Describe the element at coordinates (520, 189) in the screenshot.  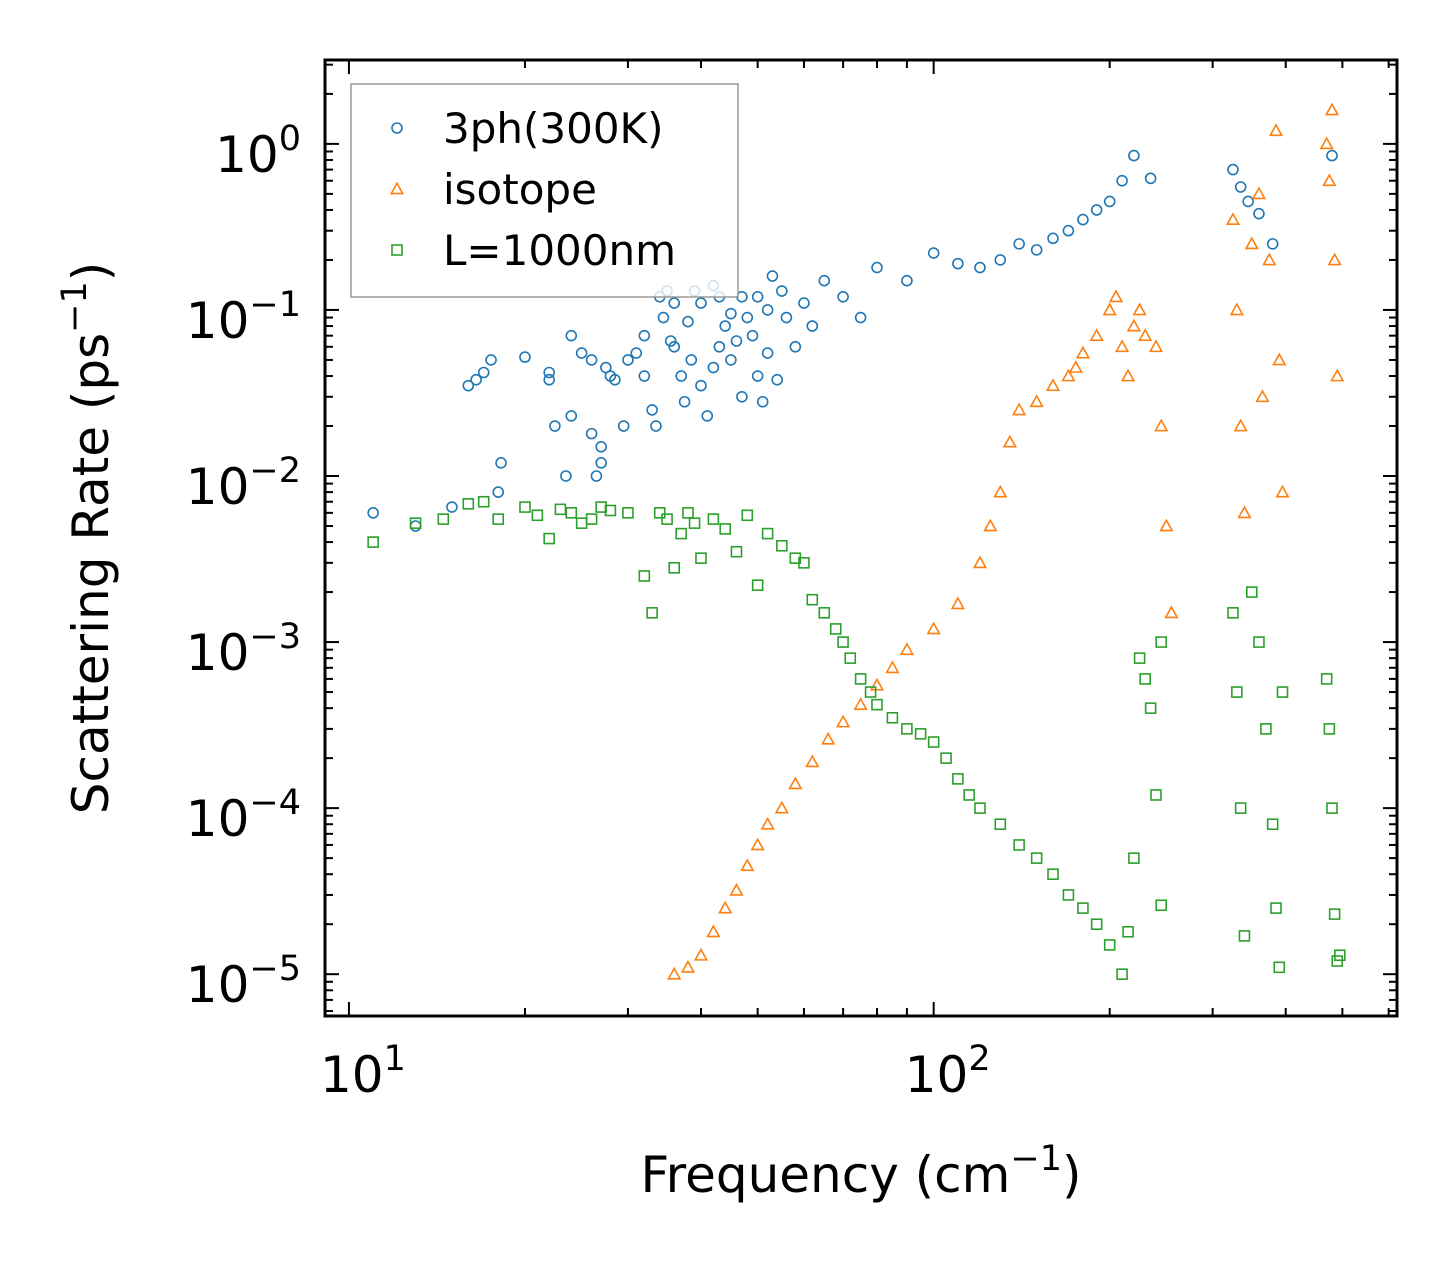
I see `legend-label: isotope` at that location.